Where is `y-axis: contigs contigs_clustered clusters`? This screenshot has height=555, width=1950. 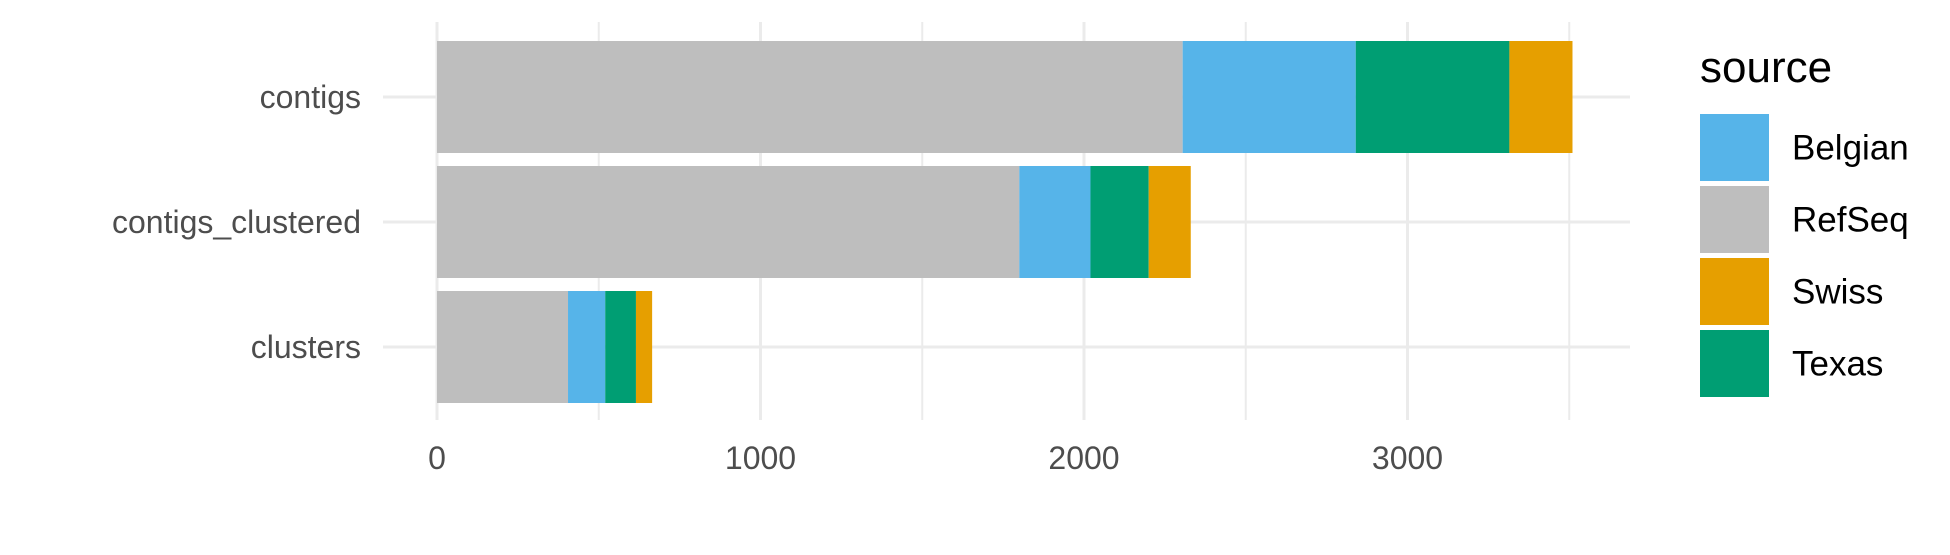
y-axis: contigs contigs_clustered clusters is located at coordinates (236, 222).